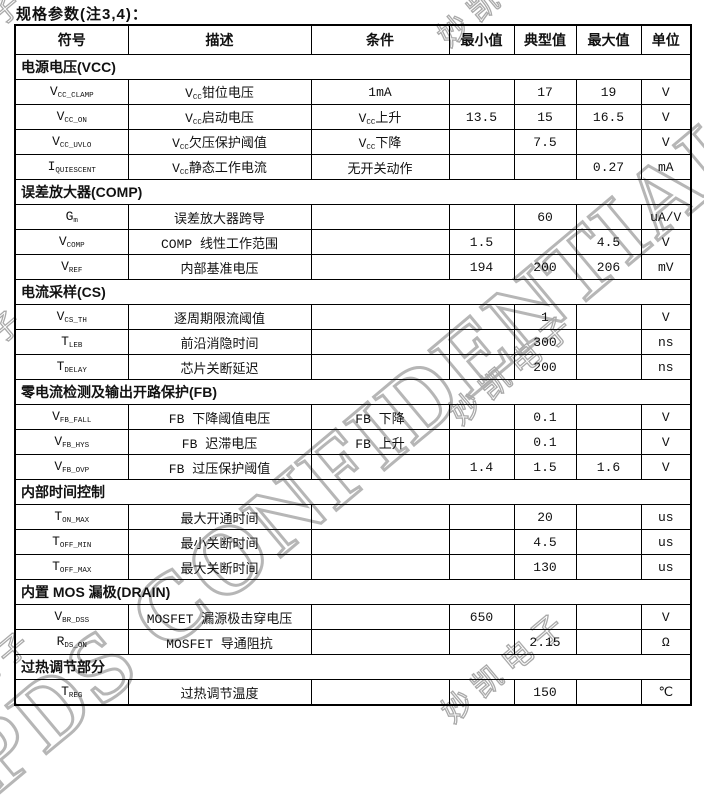 The width and height of the screenshot is (704, 812). I want to click on table-row: TREG 过热调节温度 150 ℃, so click(353, 692).